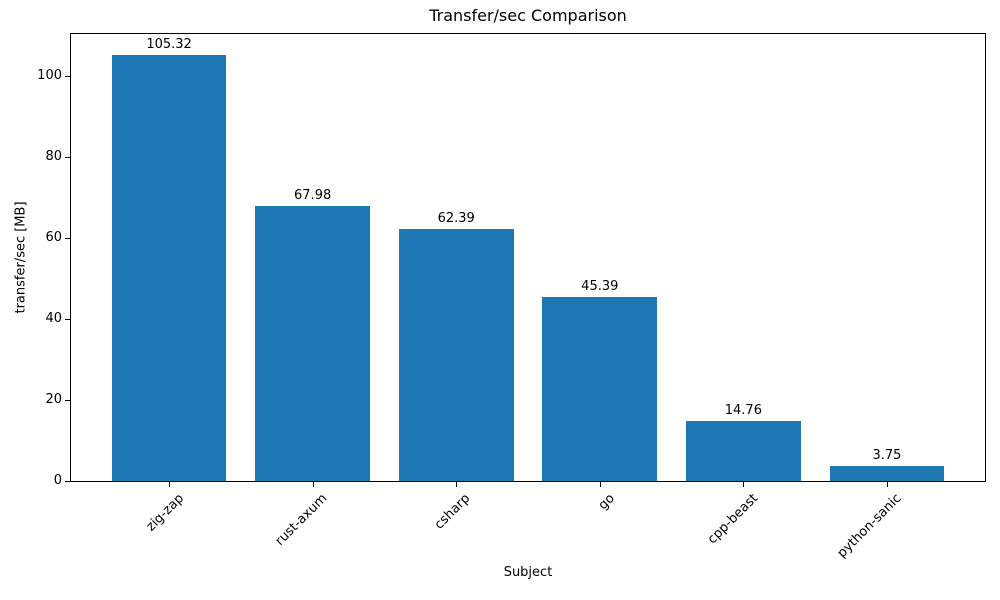 The image size is (1000, 600). What do you see at coordinates (53, 157) in the screenshot?
I see `y-tick-label: 80` at bounding box center [53, 157].